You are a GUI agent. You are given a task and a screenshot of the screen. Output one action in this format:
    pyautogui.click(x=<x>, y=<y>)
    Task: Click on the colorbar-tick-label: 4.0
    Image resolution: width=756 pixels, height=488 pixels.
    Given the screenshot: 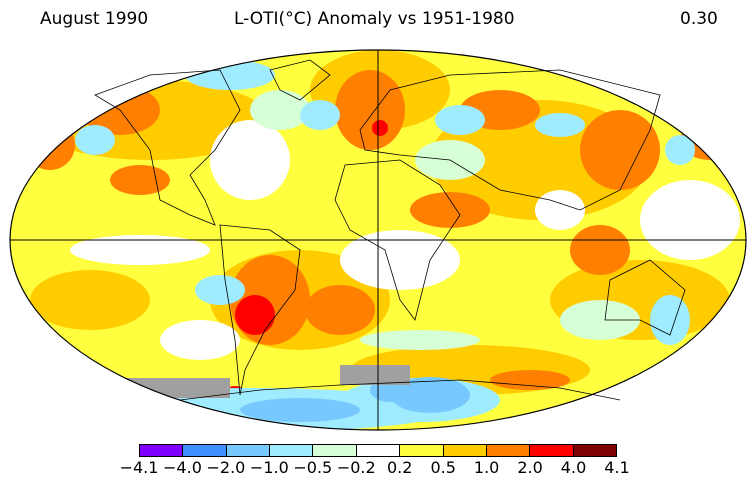 What is the action you would take?
    pyautogui.click(x=573, y=467)
    